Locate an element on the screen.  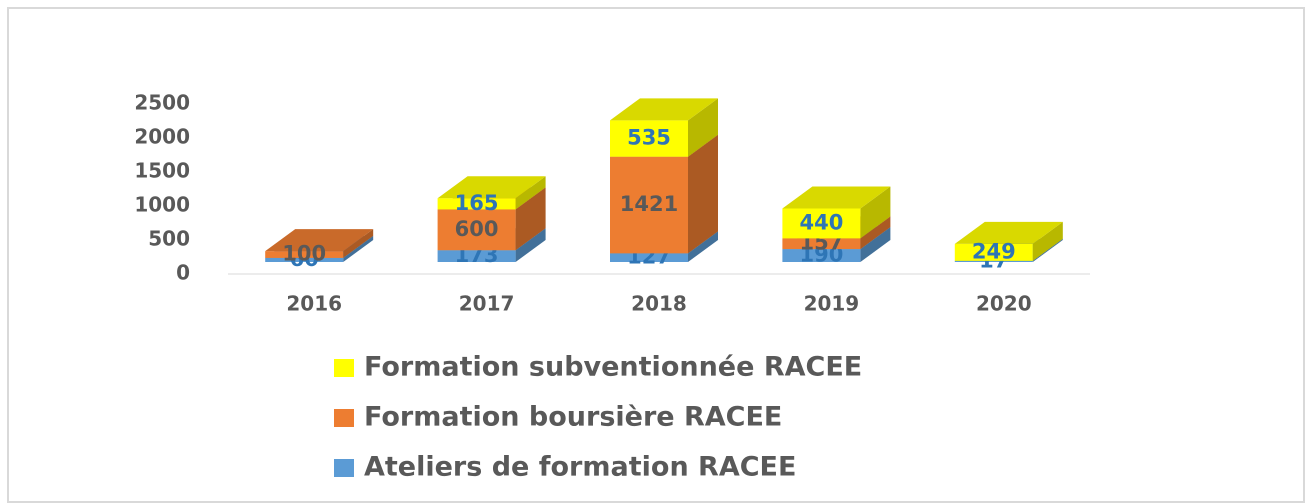
data-label: 535 is located at coordinates (649, 138).